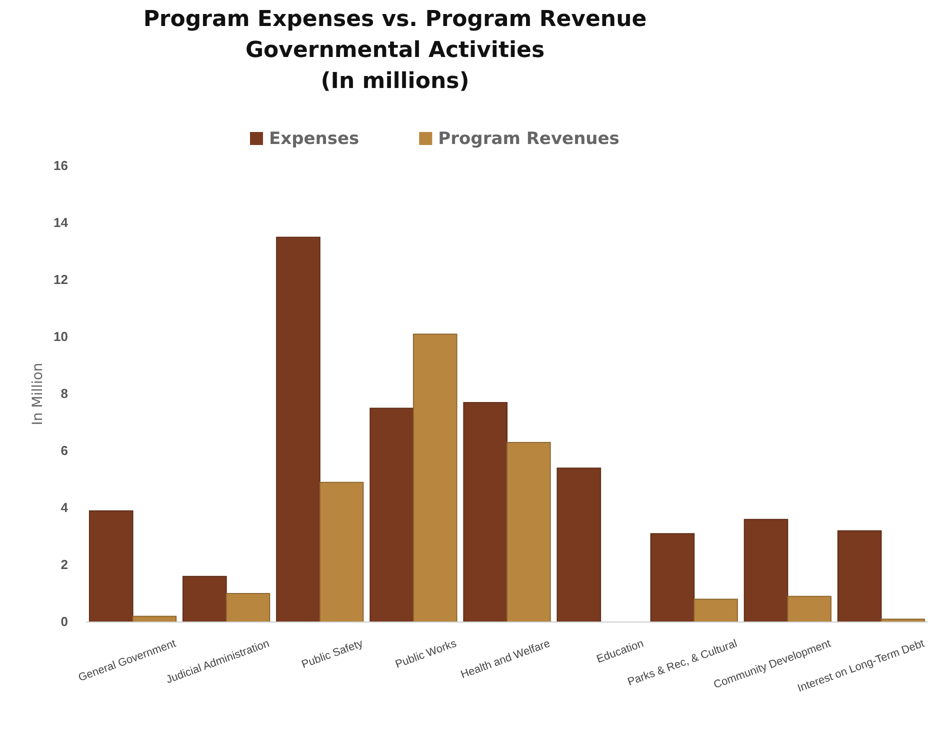 The width and height of the screenshot is (932, 734). Describe the element at coordinates (64, 450) in the screenshot. I see `y-tick-label: 6` at that location.